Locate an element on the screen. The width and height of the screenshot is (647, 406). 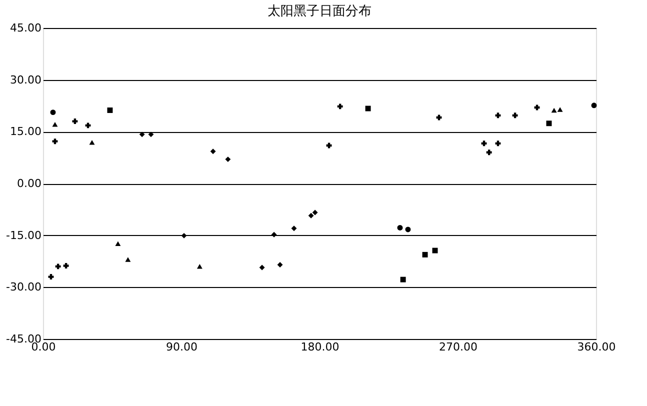
y-tick-label: 45.00 is located at coordinates (26, 28).